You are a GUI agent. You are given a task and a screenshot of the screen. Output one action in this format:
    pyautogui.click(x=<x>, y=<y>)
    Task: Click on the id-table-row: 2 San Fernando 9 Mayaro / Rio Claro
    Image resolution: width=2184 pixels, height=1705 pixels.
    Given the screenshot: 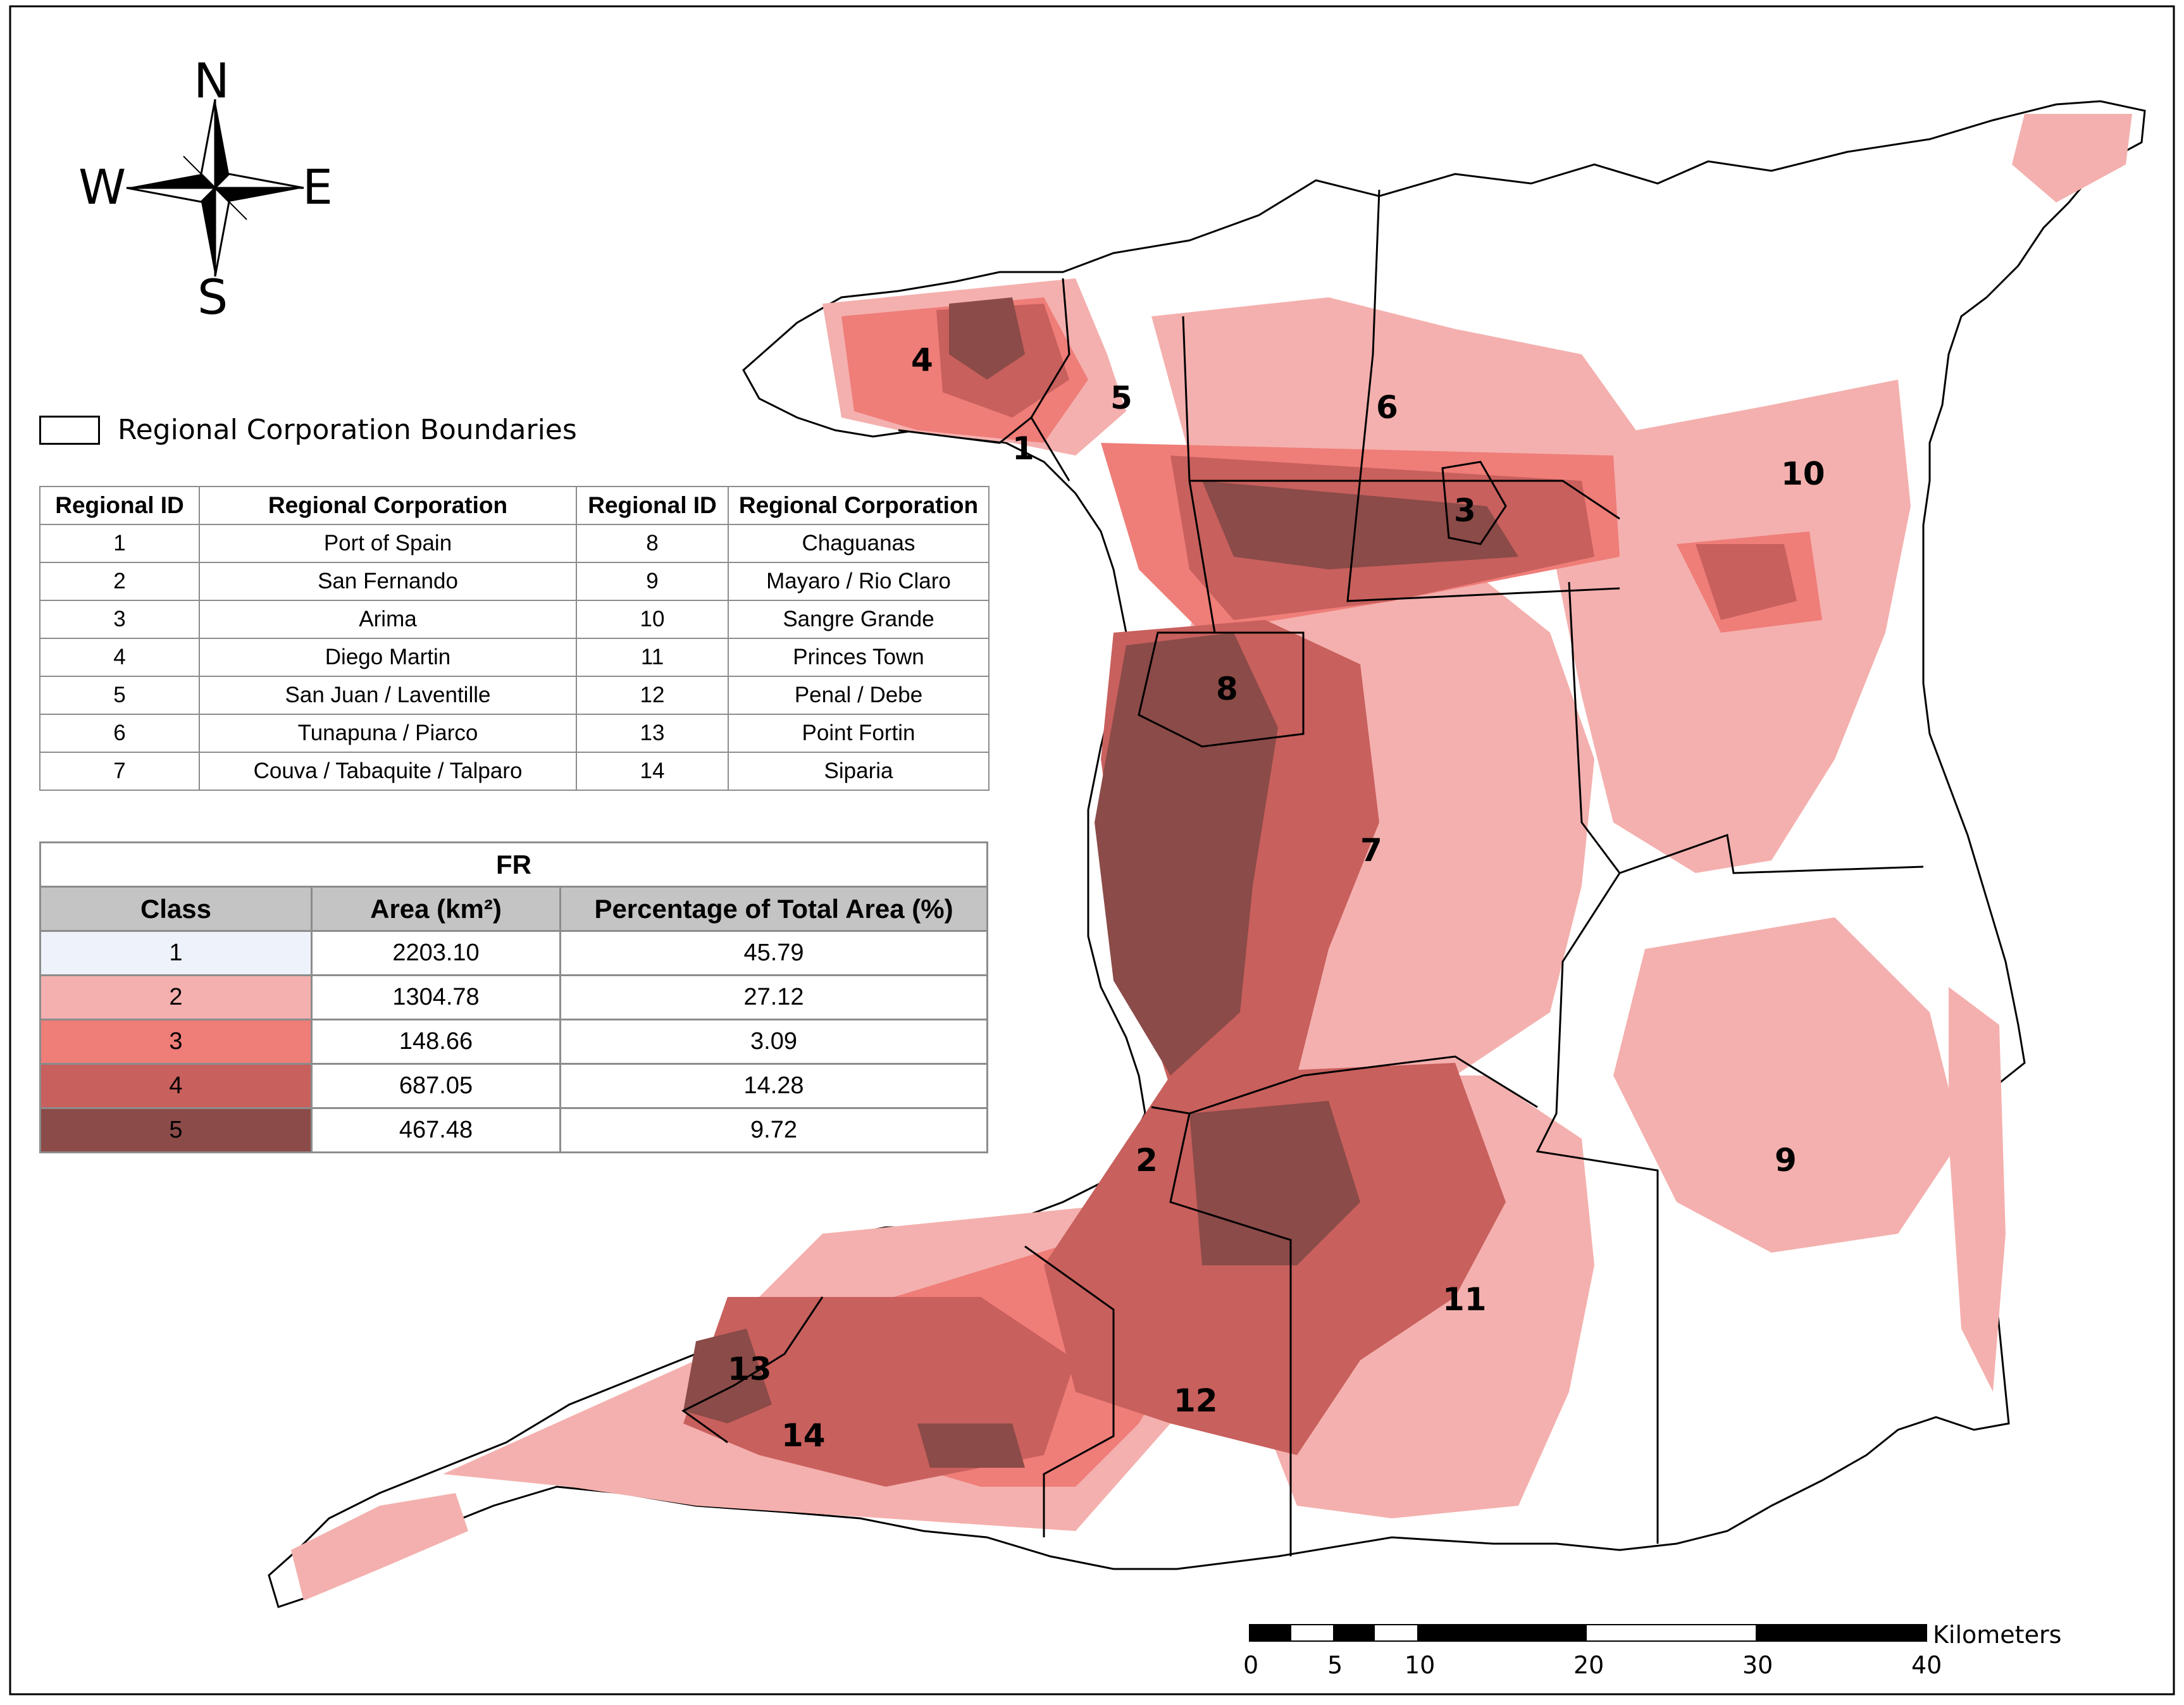 What is the action you would take?
    pyautogui.click(x=514, y=581)
    